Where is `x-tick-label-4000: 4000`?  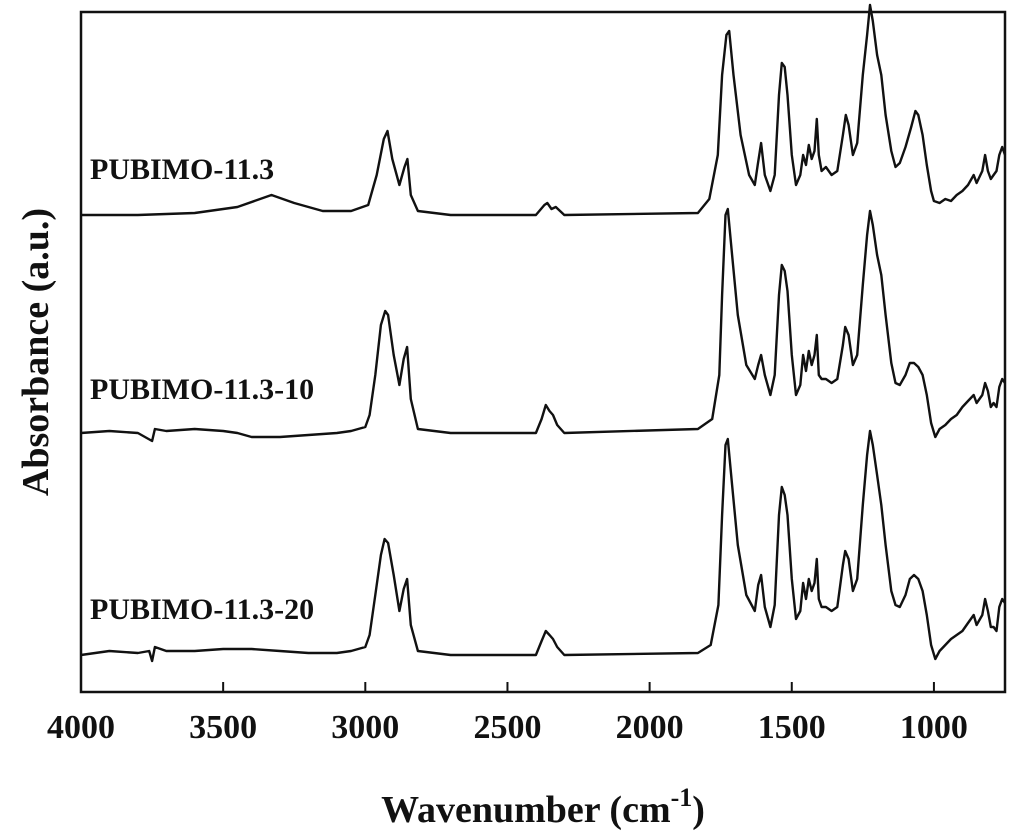
x-tick-label-4000: 4000 is located at coordinates (81, 727).